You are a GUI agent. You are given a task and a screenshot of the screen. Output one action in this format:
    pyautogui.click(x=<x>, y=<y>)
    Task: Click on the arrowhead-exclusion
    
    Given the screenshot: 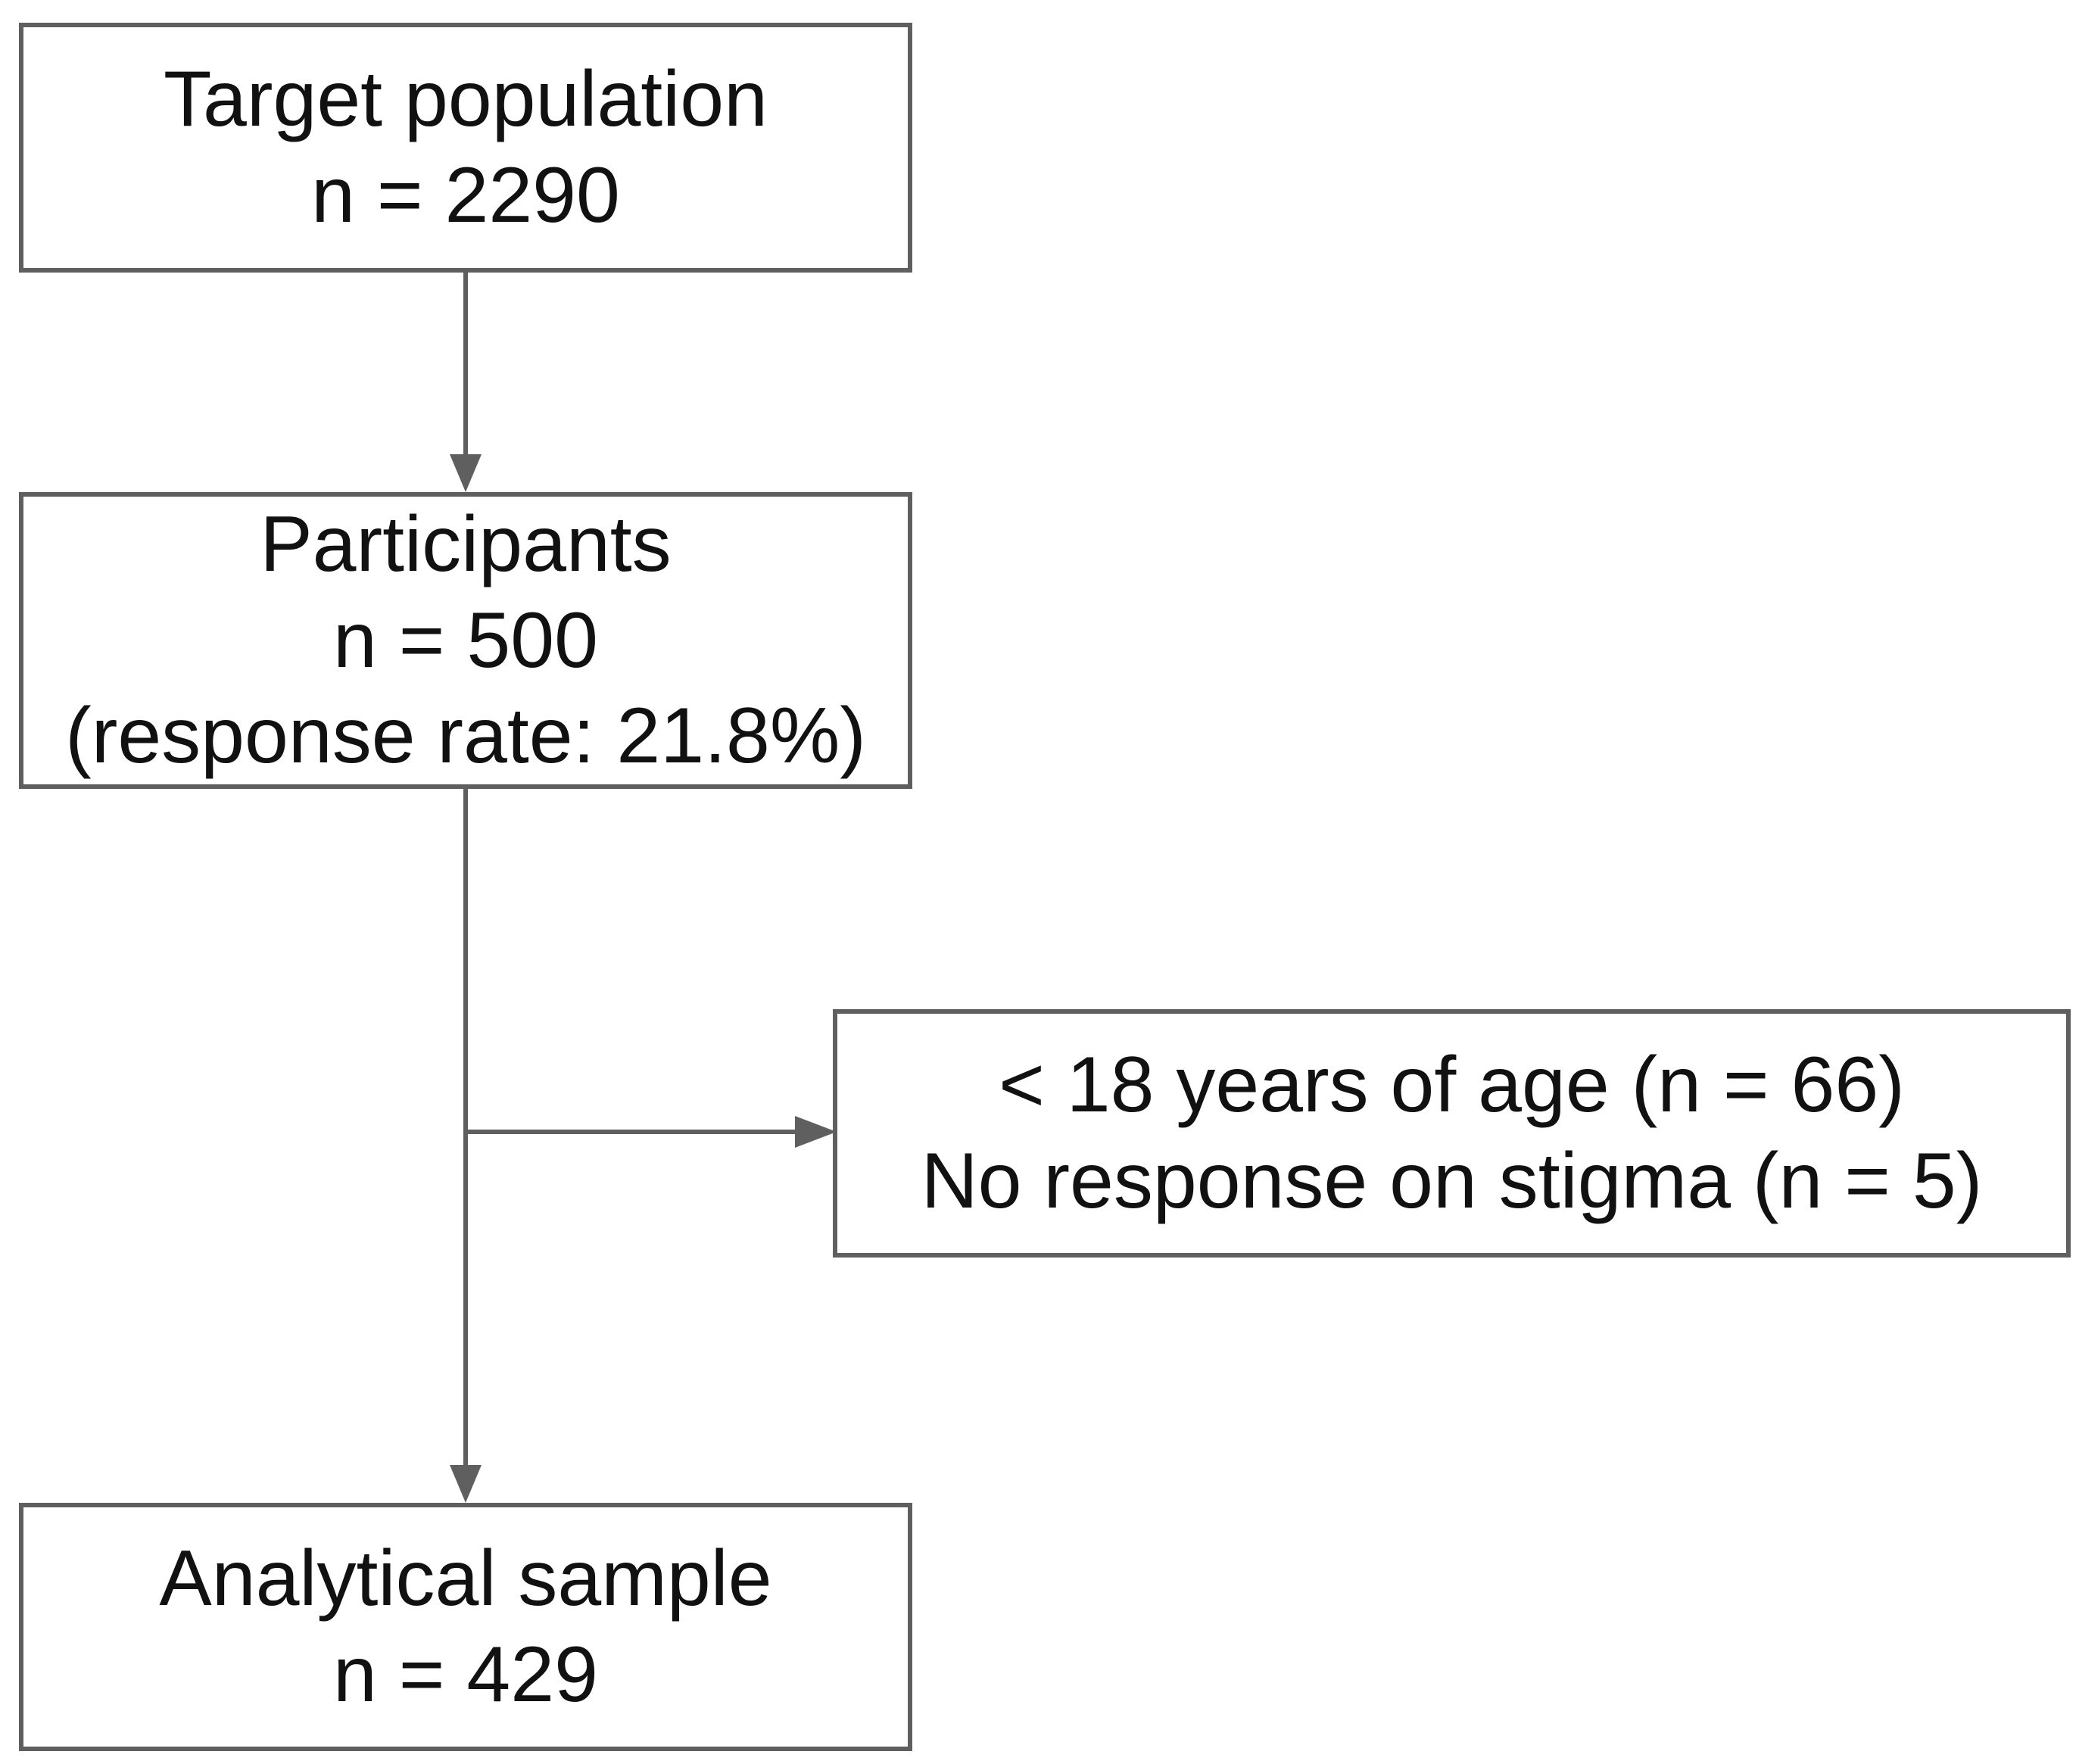 What is the action you would take?
    pyautogui.click(x=816, y=1132)
    